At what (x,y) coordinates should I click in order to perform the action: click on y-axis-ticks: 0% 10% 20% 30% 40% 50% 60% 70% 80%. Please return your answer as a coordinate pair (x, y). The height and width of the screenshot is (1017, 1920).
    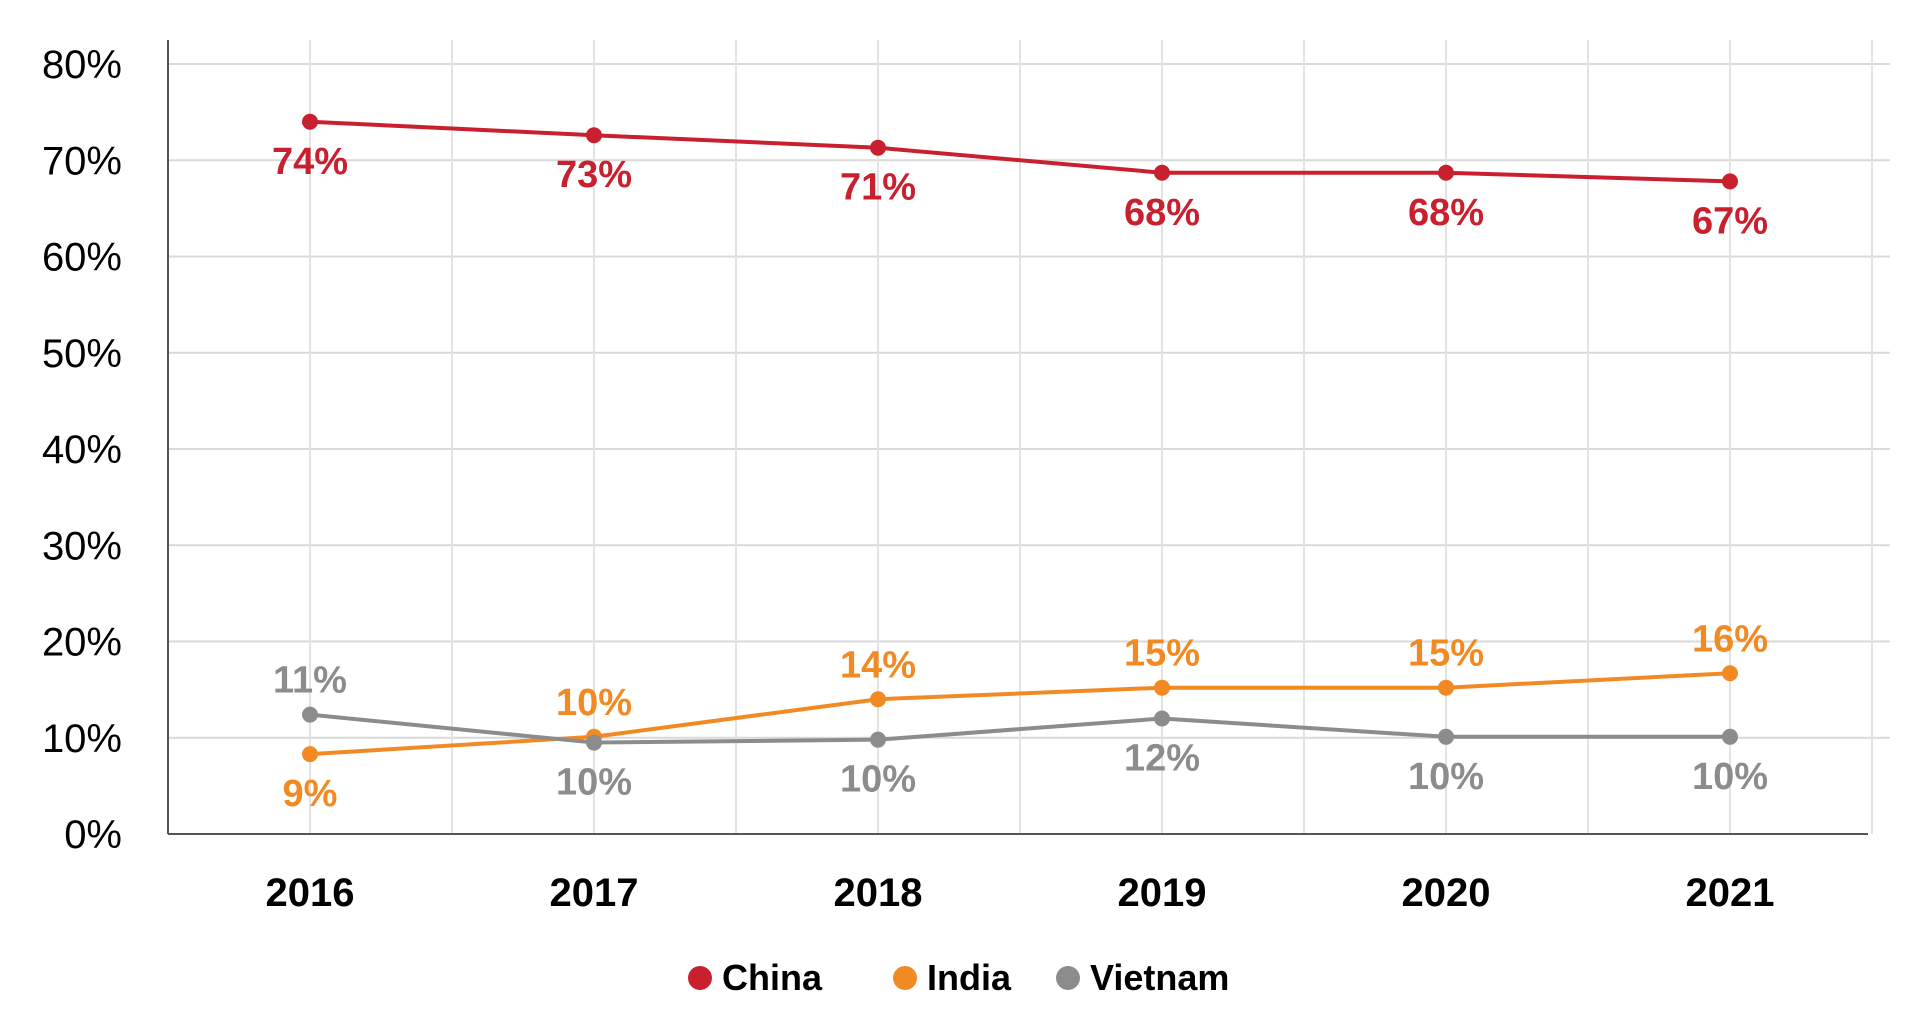
    Looking at the image, I should click on (82, 450).